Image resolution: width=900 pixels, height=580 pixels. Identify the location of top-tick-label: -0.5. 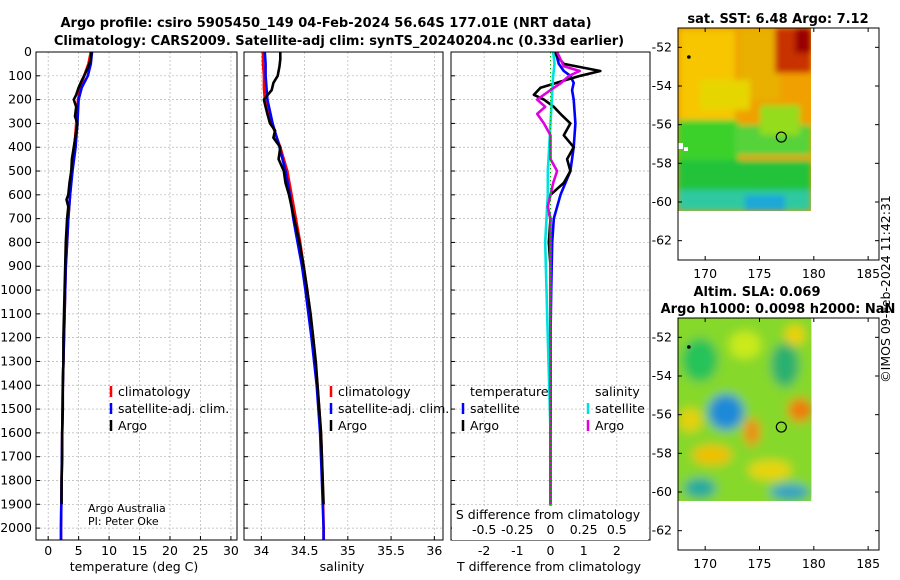
(484, 529).